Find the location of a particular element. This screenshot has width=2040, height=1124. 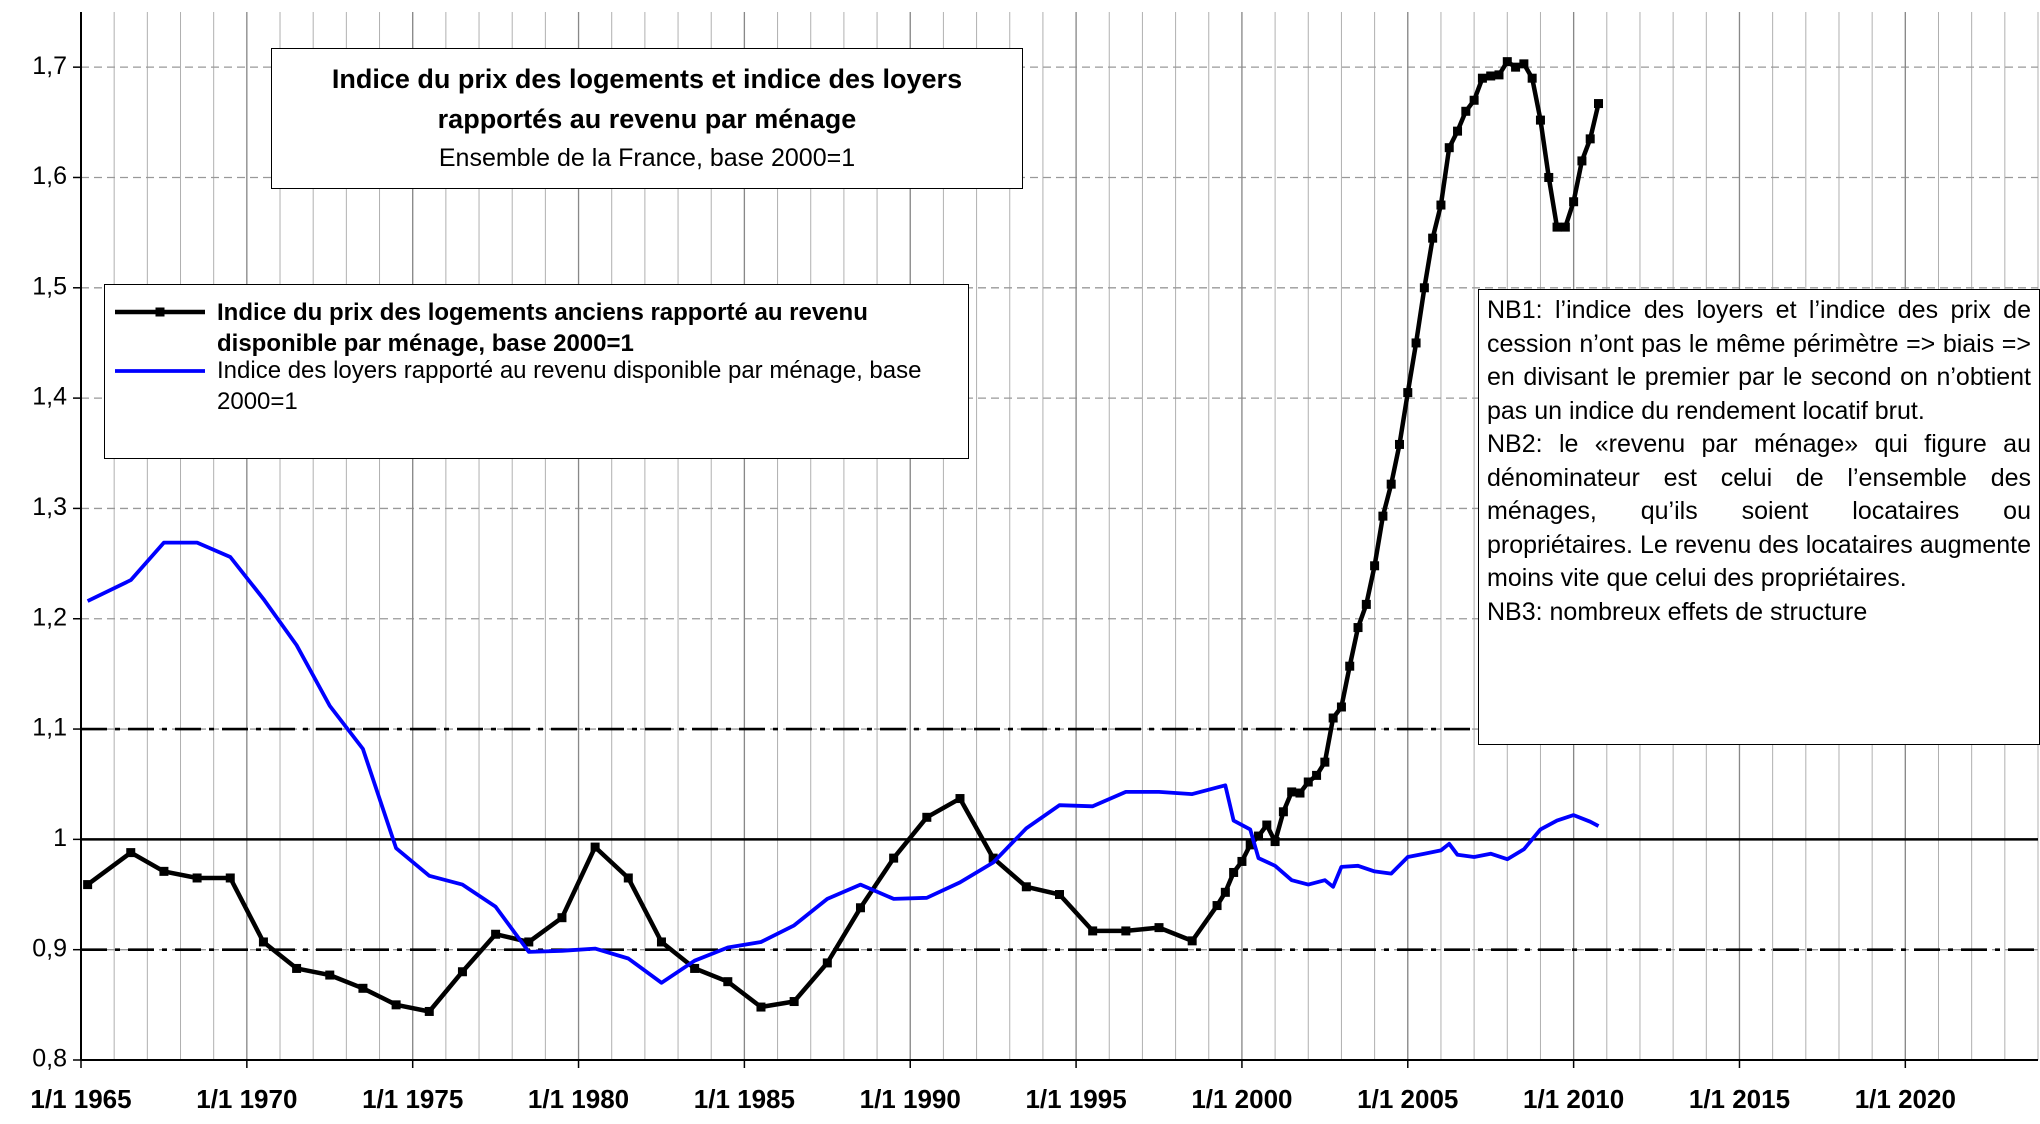

legend-marker is located at coordinates (160, 312).